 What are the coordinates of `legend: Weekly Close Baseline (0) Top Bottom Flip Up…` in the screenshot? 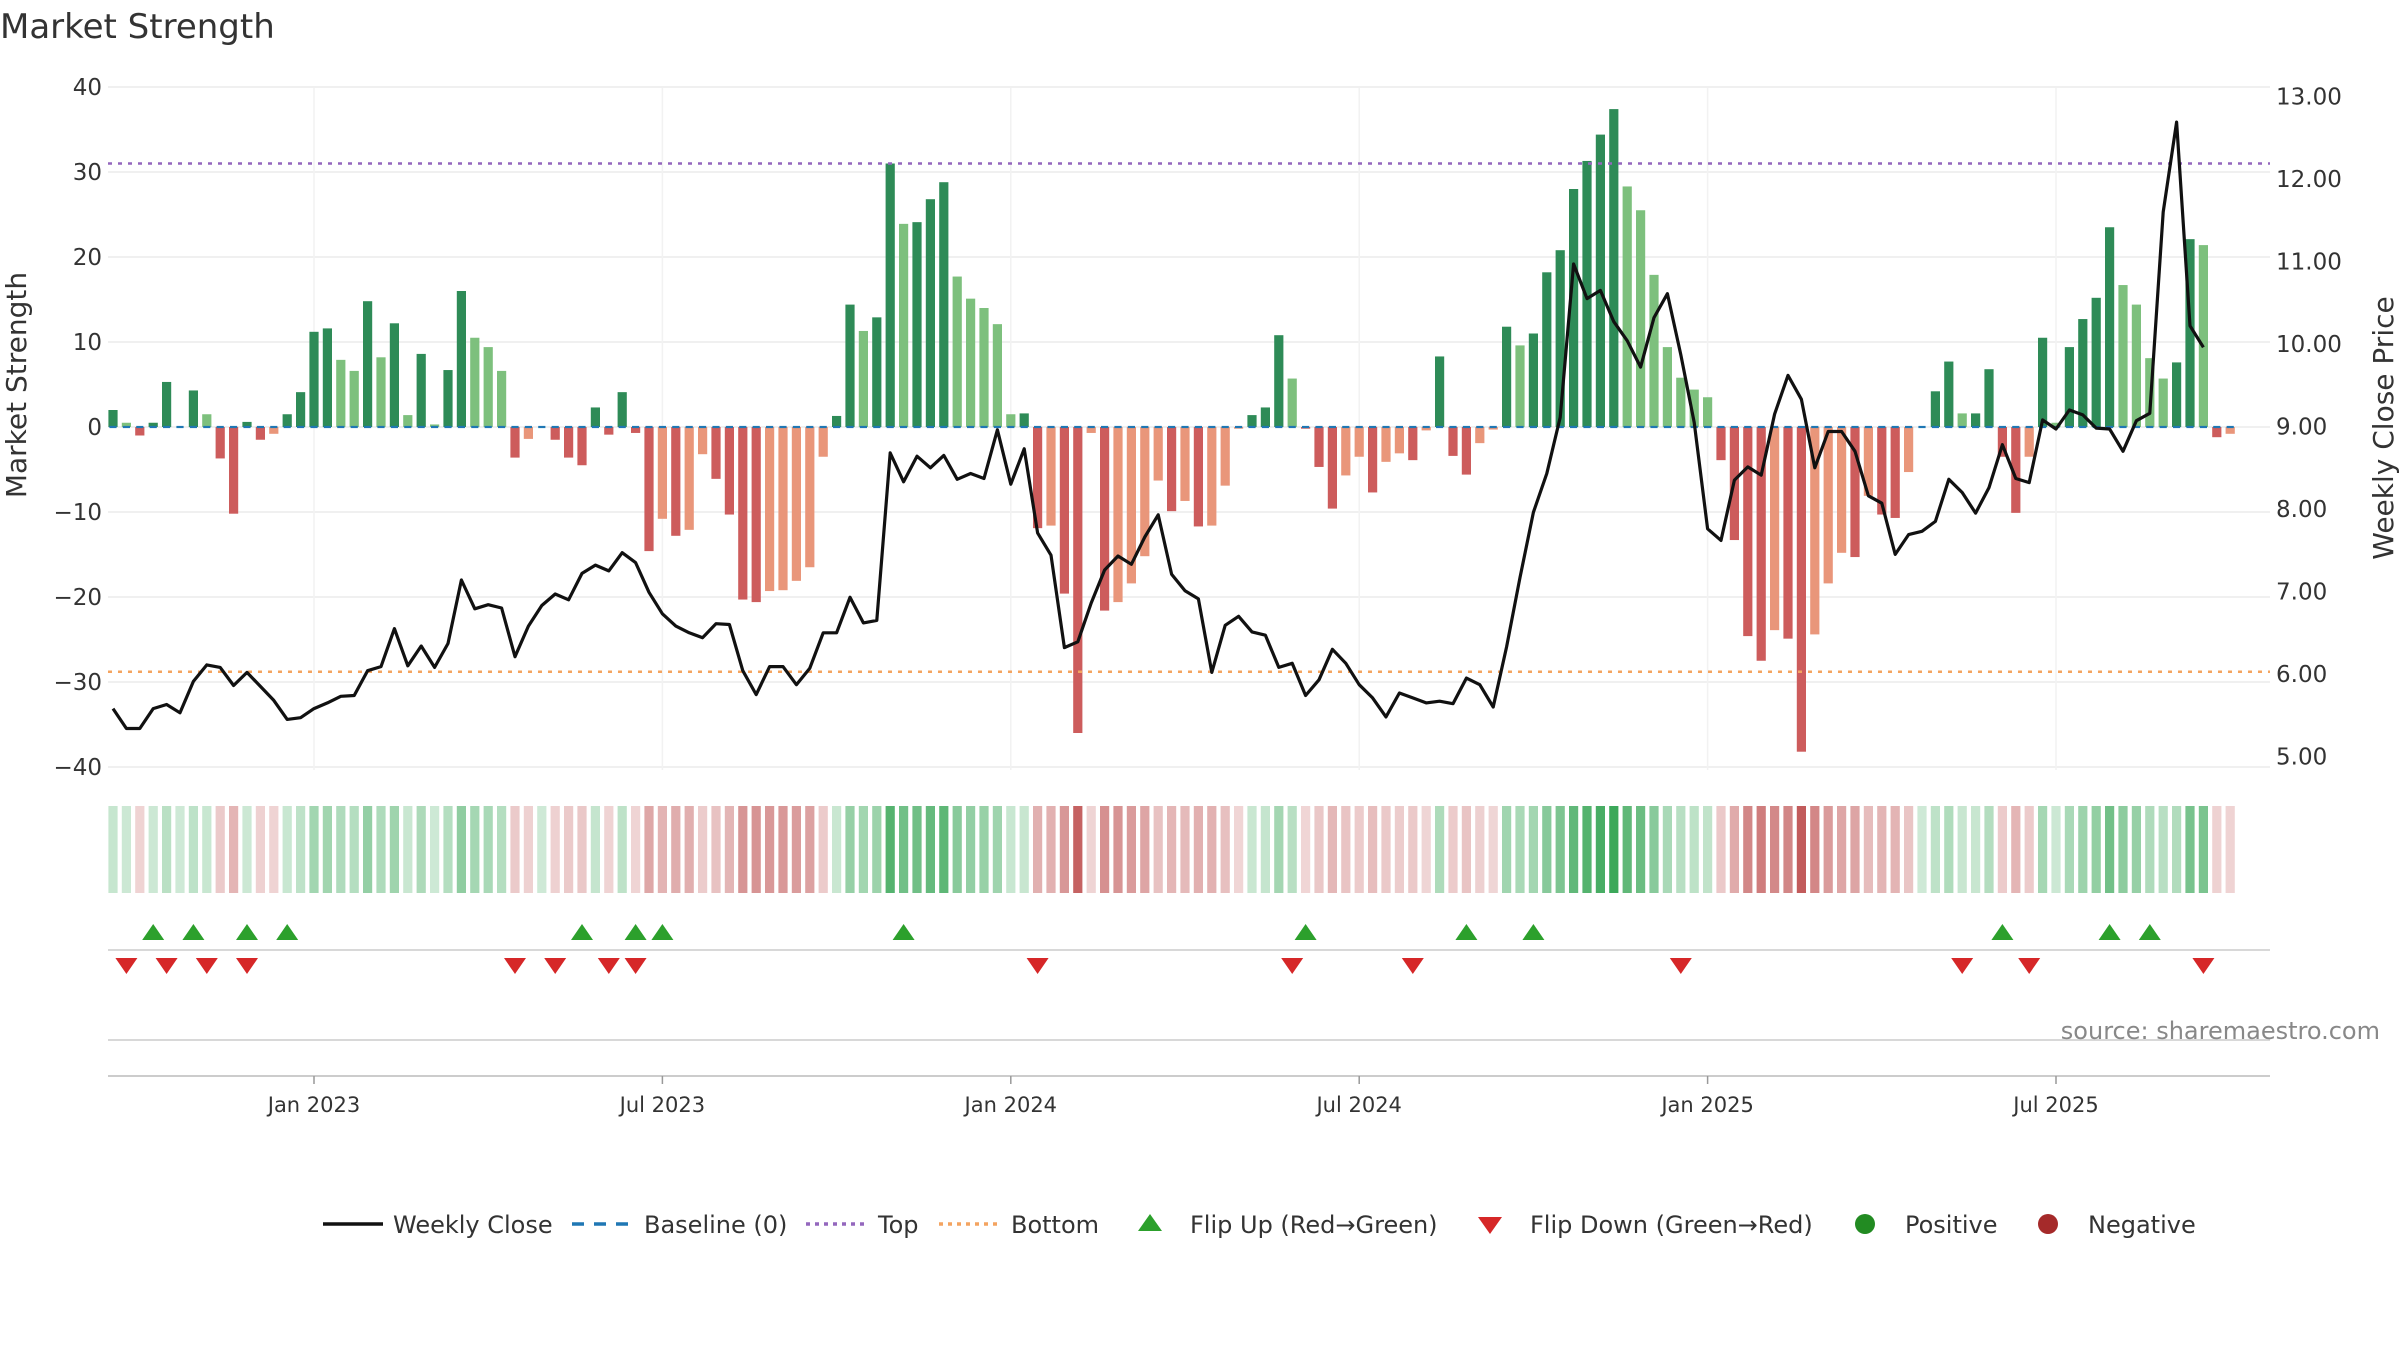 It's located at (1259, 1225).